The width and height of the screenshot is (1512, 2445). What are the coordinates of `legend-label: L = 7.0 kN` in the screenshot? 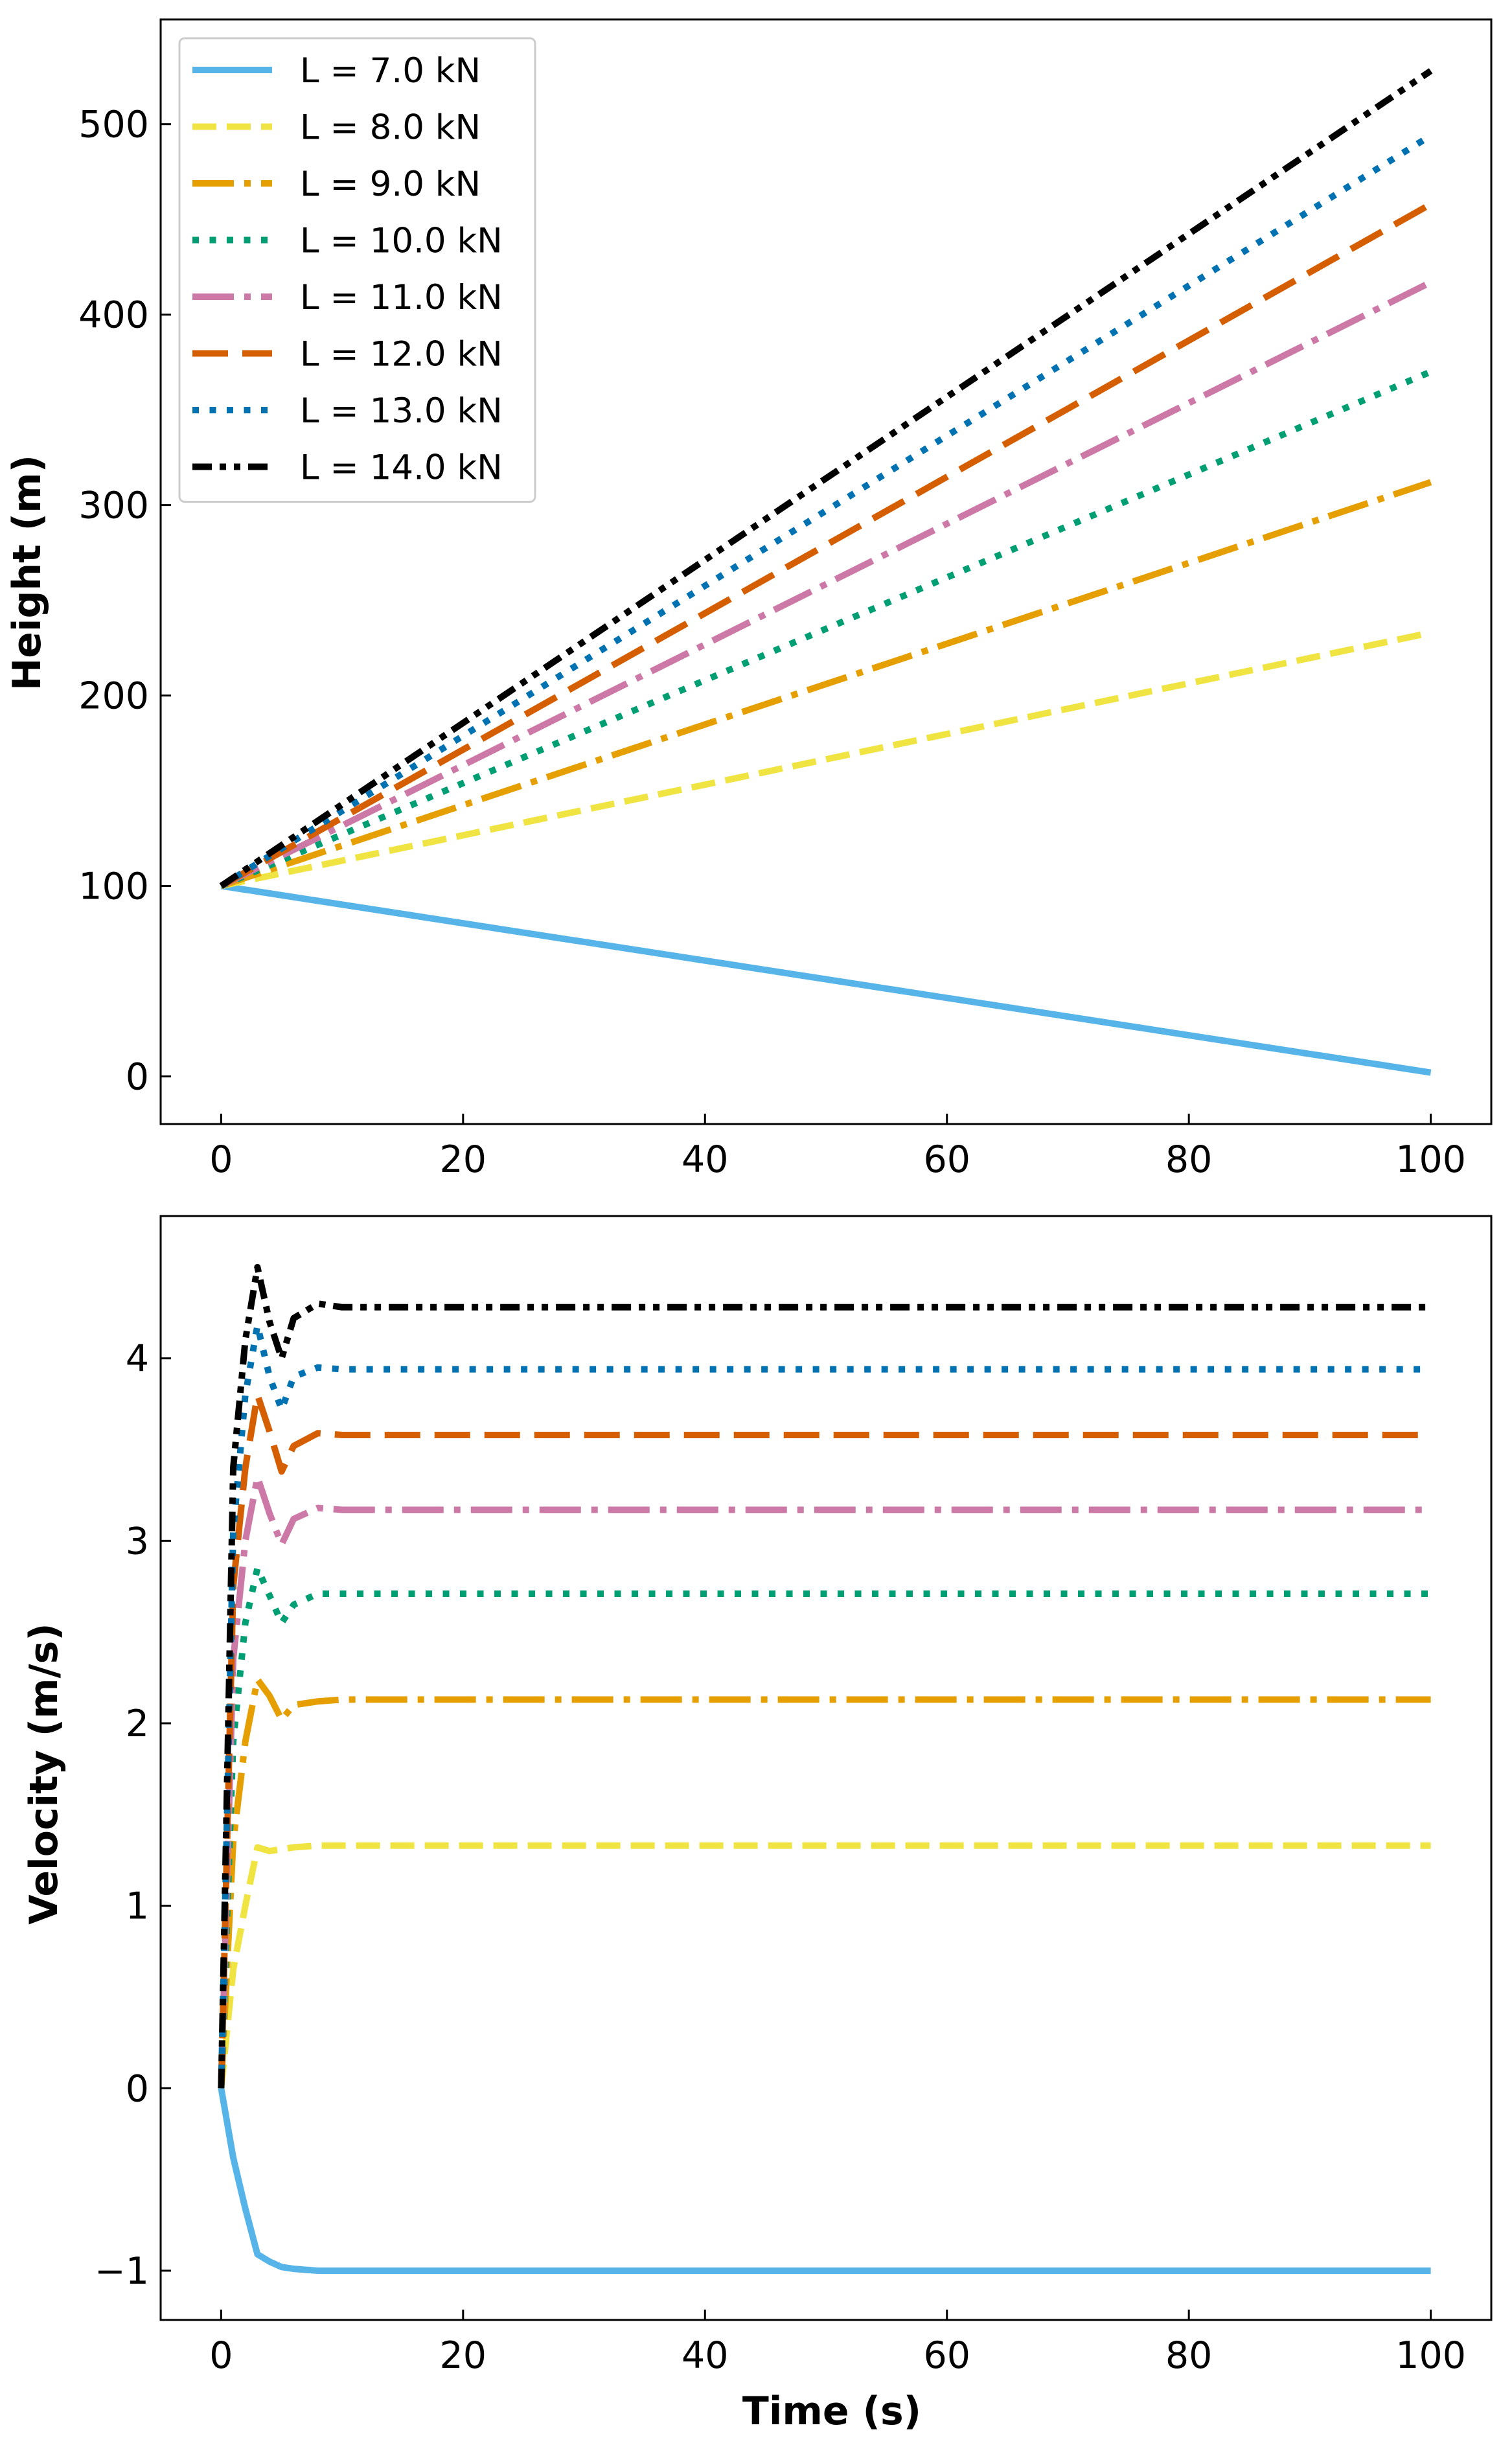 It's located at (390, 71).